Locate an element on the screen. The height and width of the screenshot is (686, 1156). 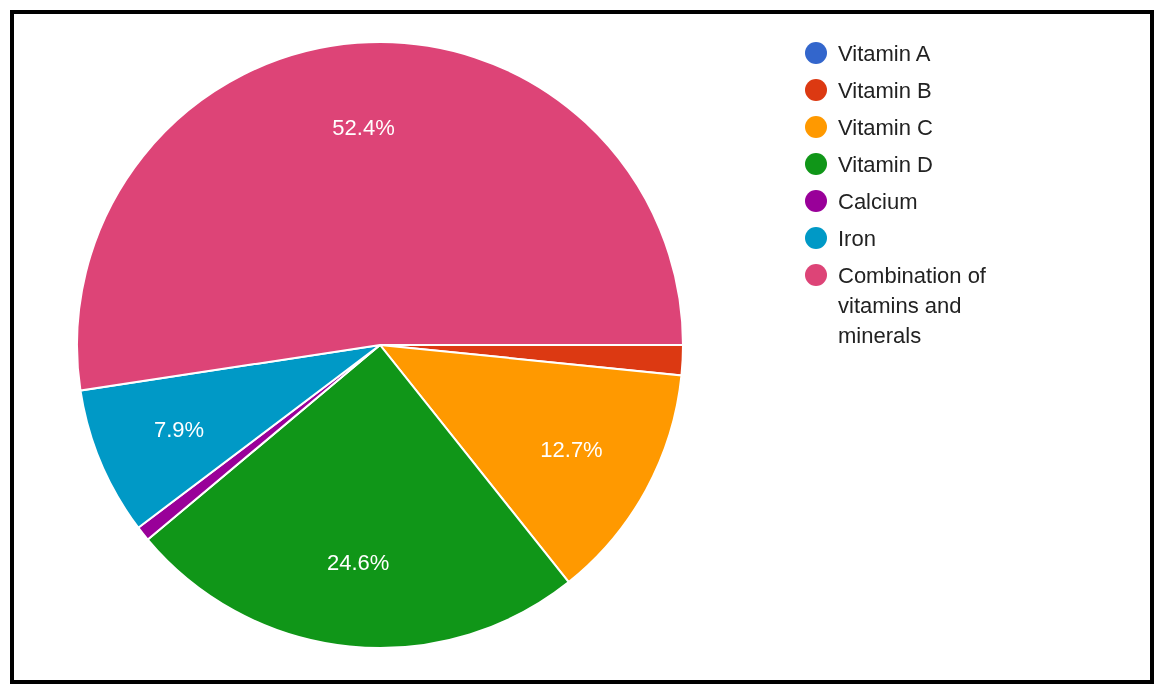
data-label: 12.7% is located at coordinates (571, 449).